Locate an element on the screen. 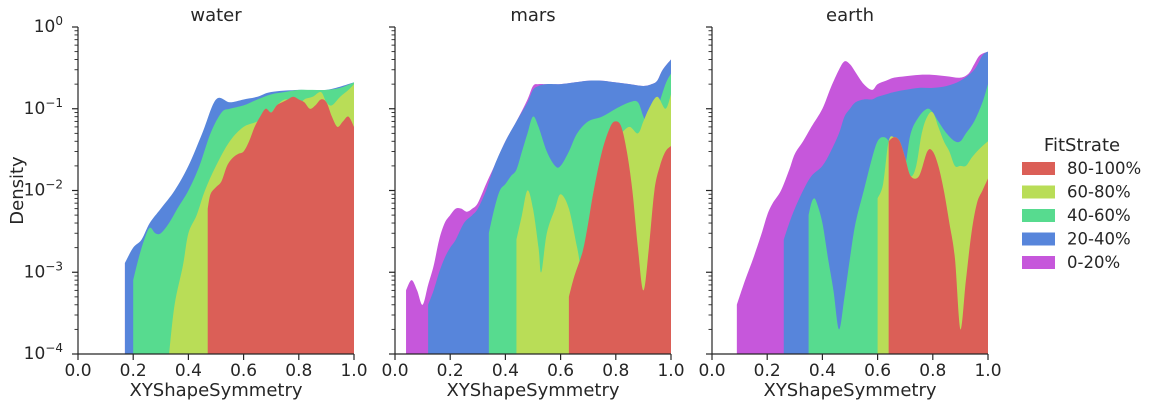 The height and width of the screenshot is (411, 1156). legend-label-0-20%: 0-20% is located at coordinates (1093, 262).